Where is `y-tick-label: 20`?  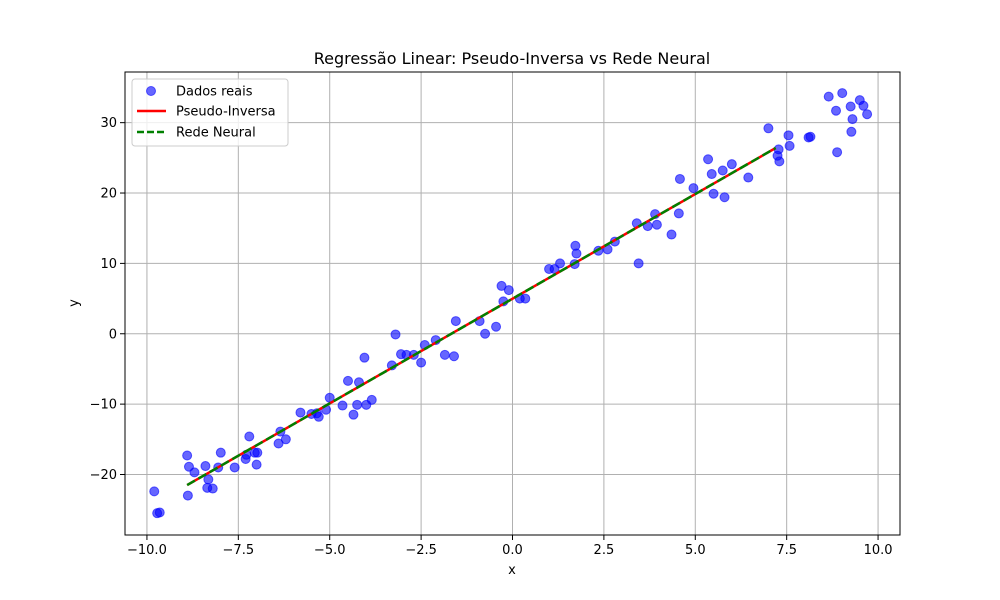
y-tick-label: 20 is located at coordinates (108, 194).